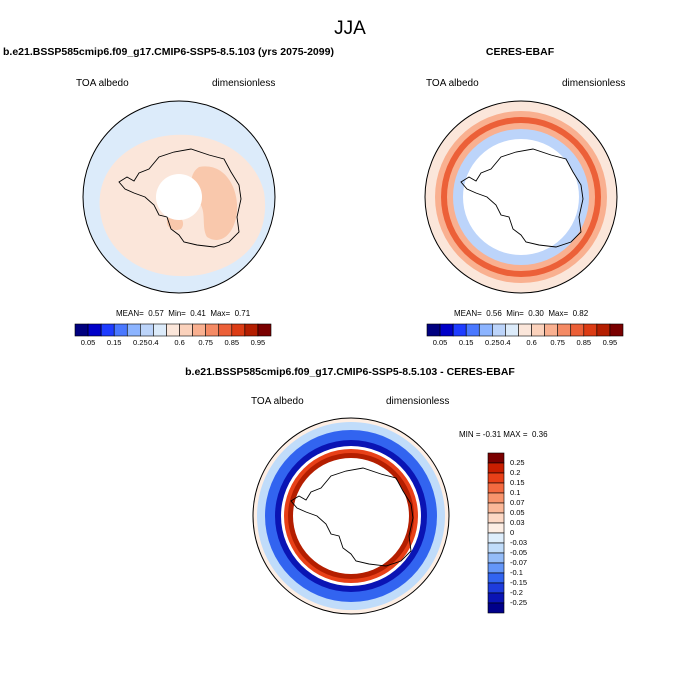  What do you see at coordinates (179, 197) in the screenshot?
I see `map-model` at bounding box center [179, 197].